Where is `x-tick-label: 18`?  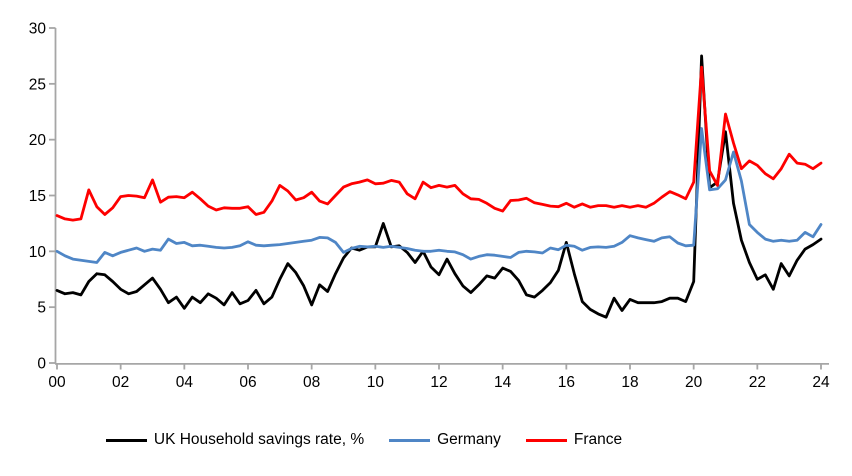
x-tick-label: 18 is located at coordinates (629, 382).